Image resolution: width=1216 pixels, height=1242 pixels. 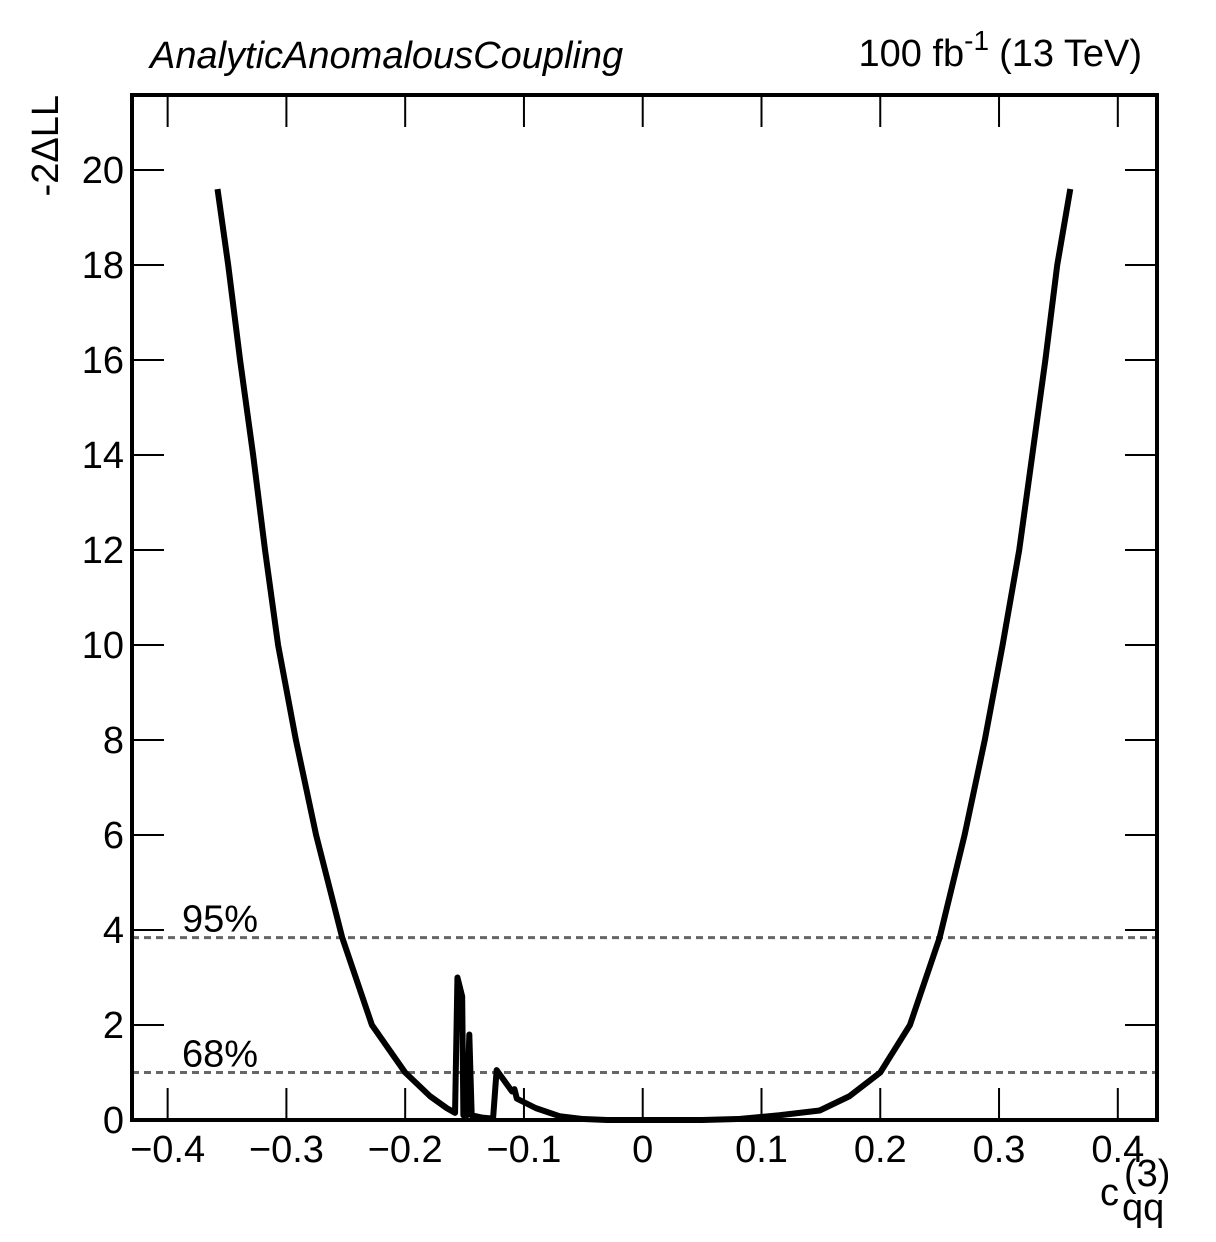 I want to click on lumi-label: 100 fb-1 (13 TeV), so click(x=1001, y=50).